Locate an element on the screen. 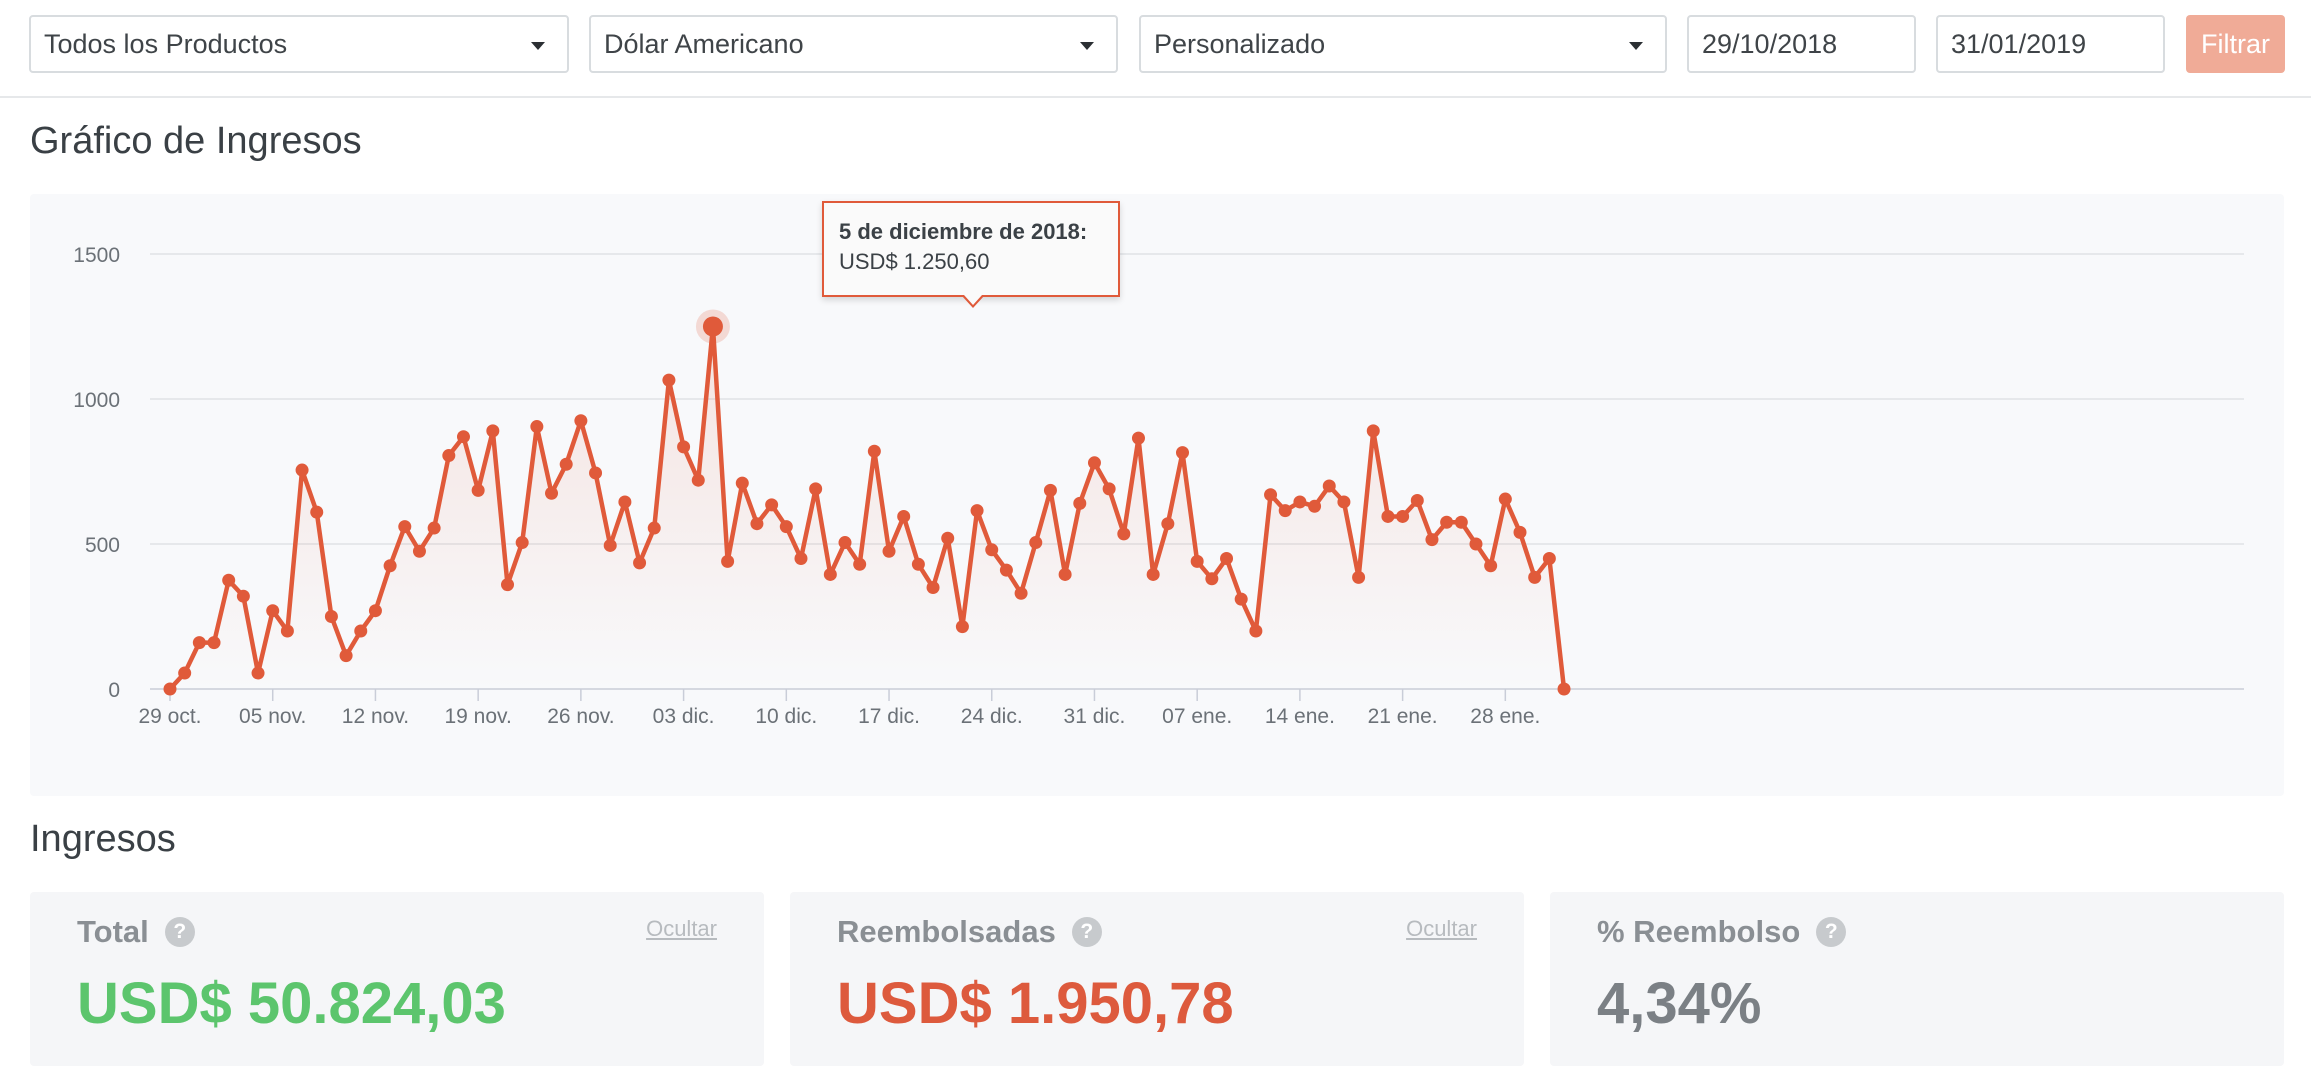 The image size is (2311, 1087). x-tick-label: 21 ene. is located at coordinates (1403, 716).